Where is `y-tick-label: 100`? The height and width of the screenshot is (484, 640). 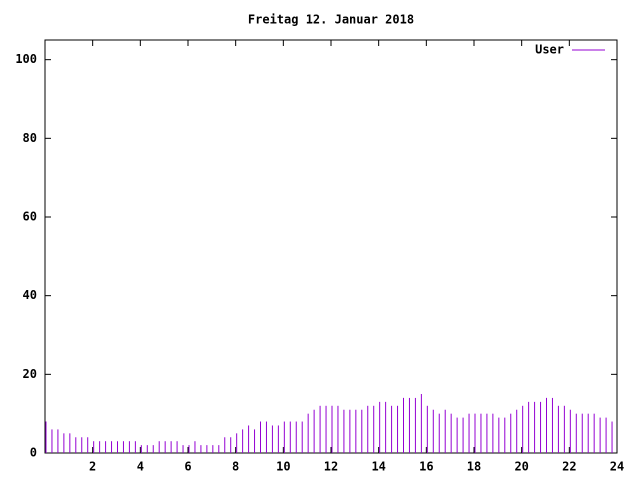 y-tick-label: 100 is located at coordinates (26, 59).